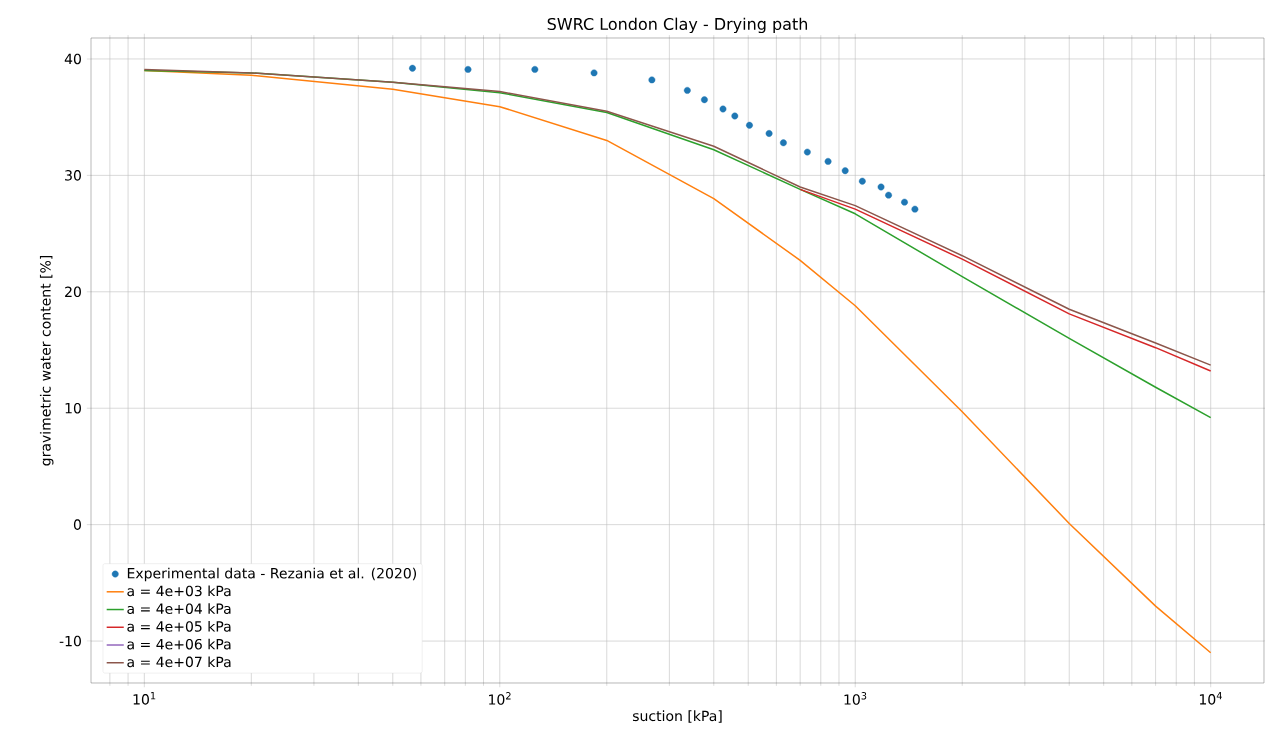 Image resolution: width=1265 pixels, height=743 pixels. I want to click on x-tick-label: 10$^{4}$, so click(1210, 698).